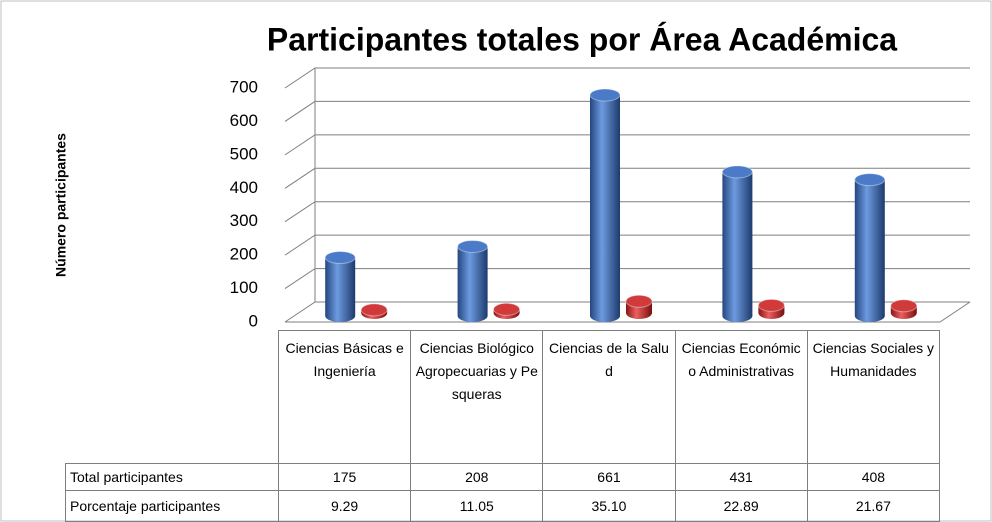  I want to click on floor-edge, so click(628, 312).